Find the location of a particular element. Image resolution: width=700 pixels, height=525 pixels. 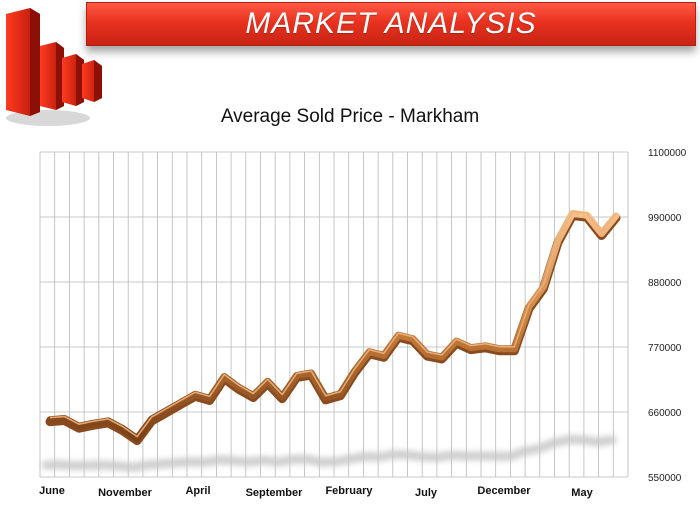

y-tick-label: 1100000 is located at coordinates (667, 153).